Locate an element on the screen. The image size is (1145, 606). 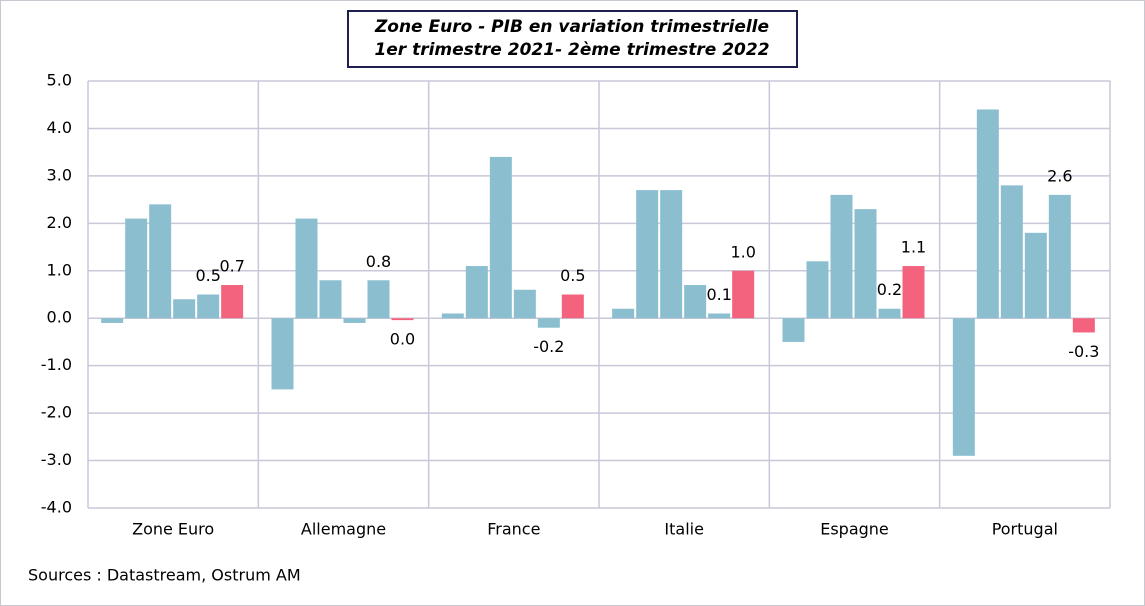
data-label: 0.2 is located at coordinates (889, 289).